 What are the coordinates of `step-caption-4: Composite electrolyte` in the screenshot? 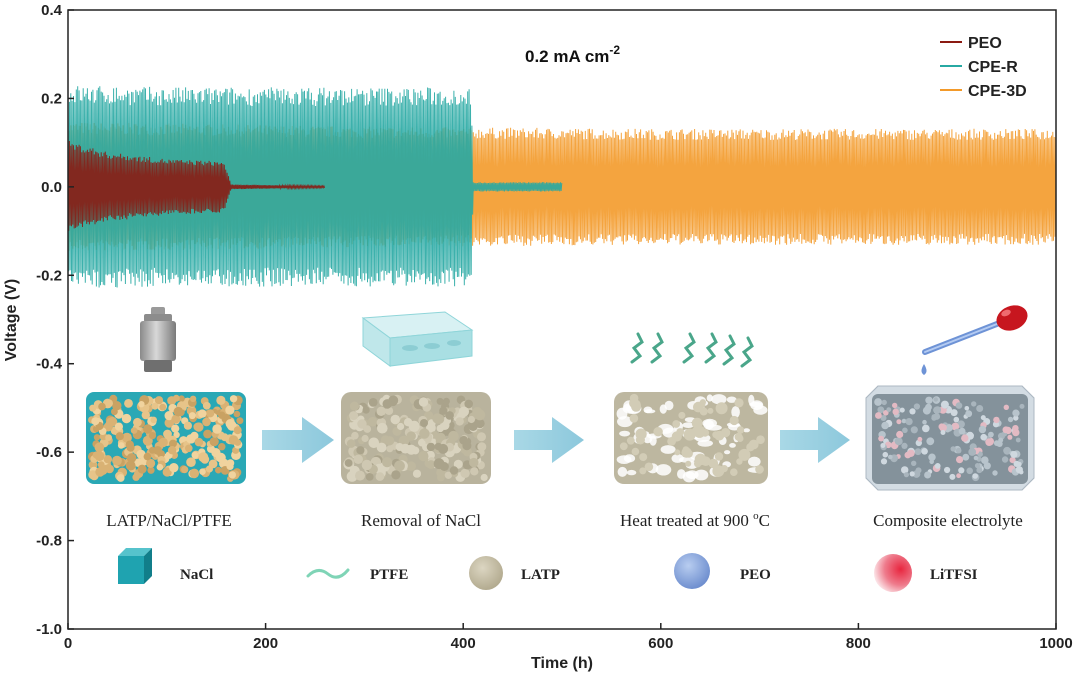 It's located at (948, 520).